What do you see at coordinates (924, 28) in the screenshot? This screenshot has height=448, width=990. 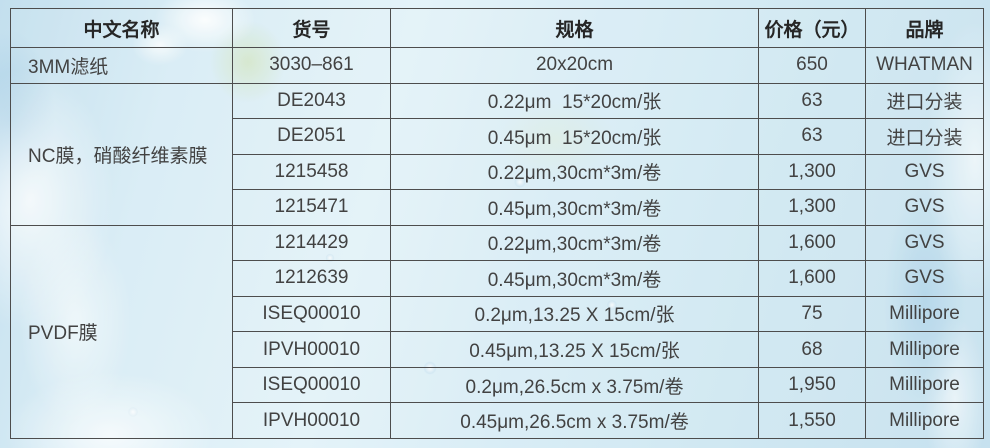 I see `column-header-brand: 品牌` at bounding box center [924, 28].